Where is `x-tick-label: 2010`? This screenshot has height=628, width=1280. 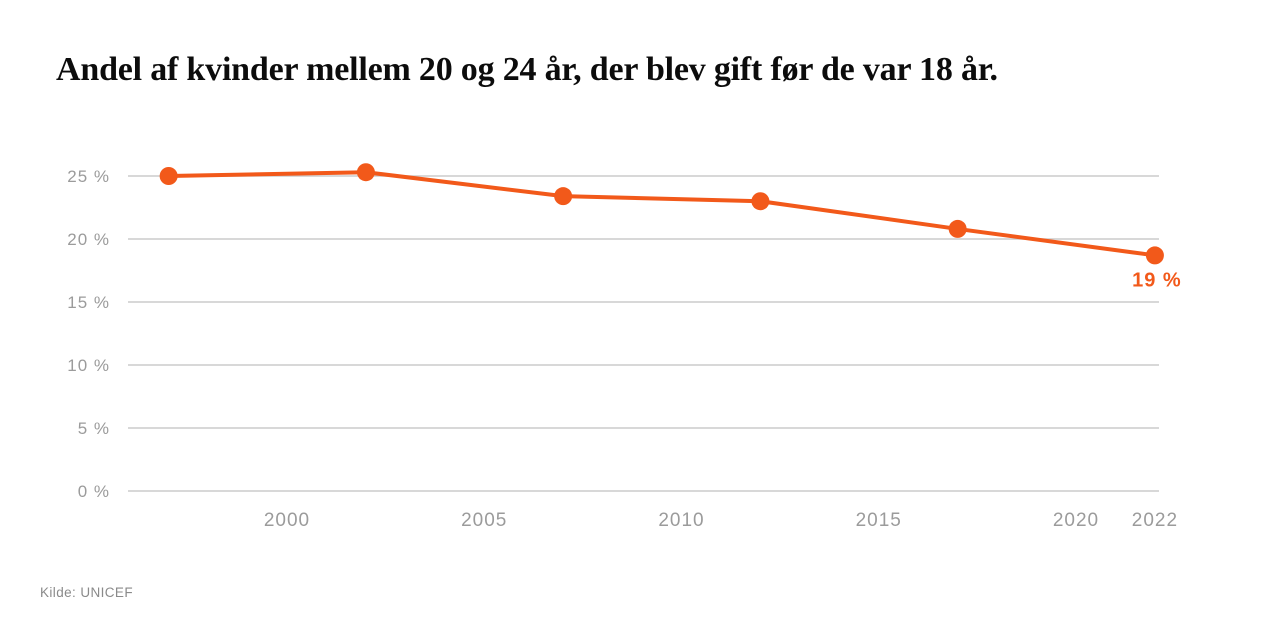
x-tick-label: 2010 is located at coordinates (681, 520).